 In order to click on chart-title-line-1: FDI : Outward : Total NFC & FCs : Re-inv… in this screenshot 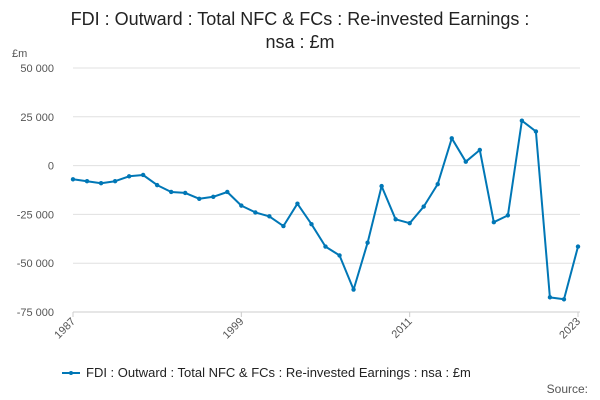, I will do `click(300, 19)`.